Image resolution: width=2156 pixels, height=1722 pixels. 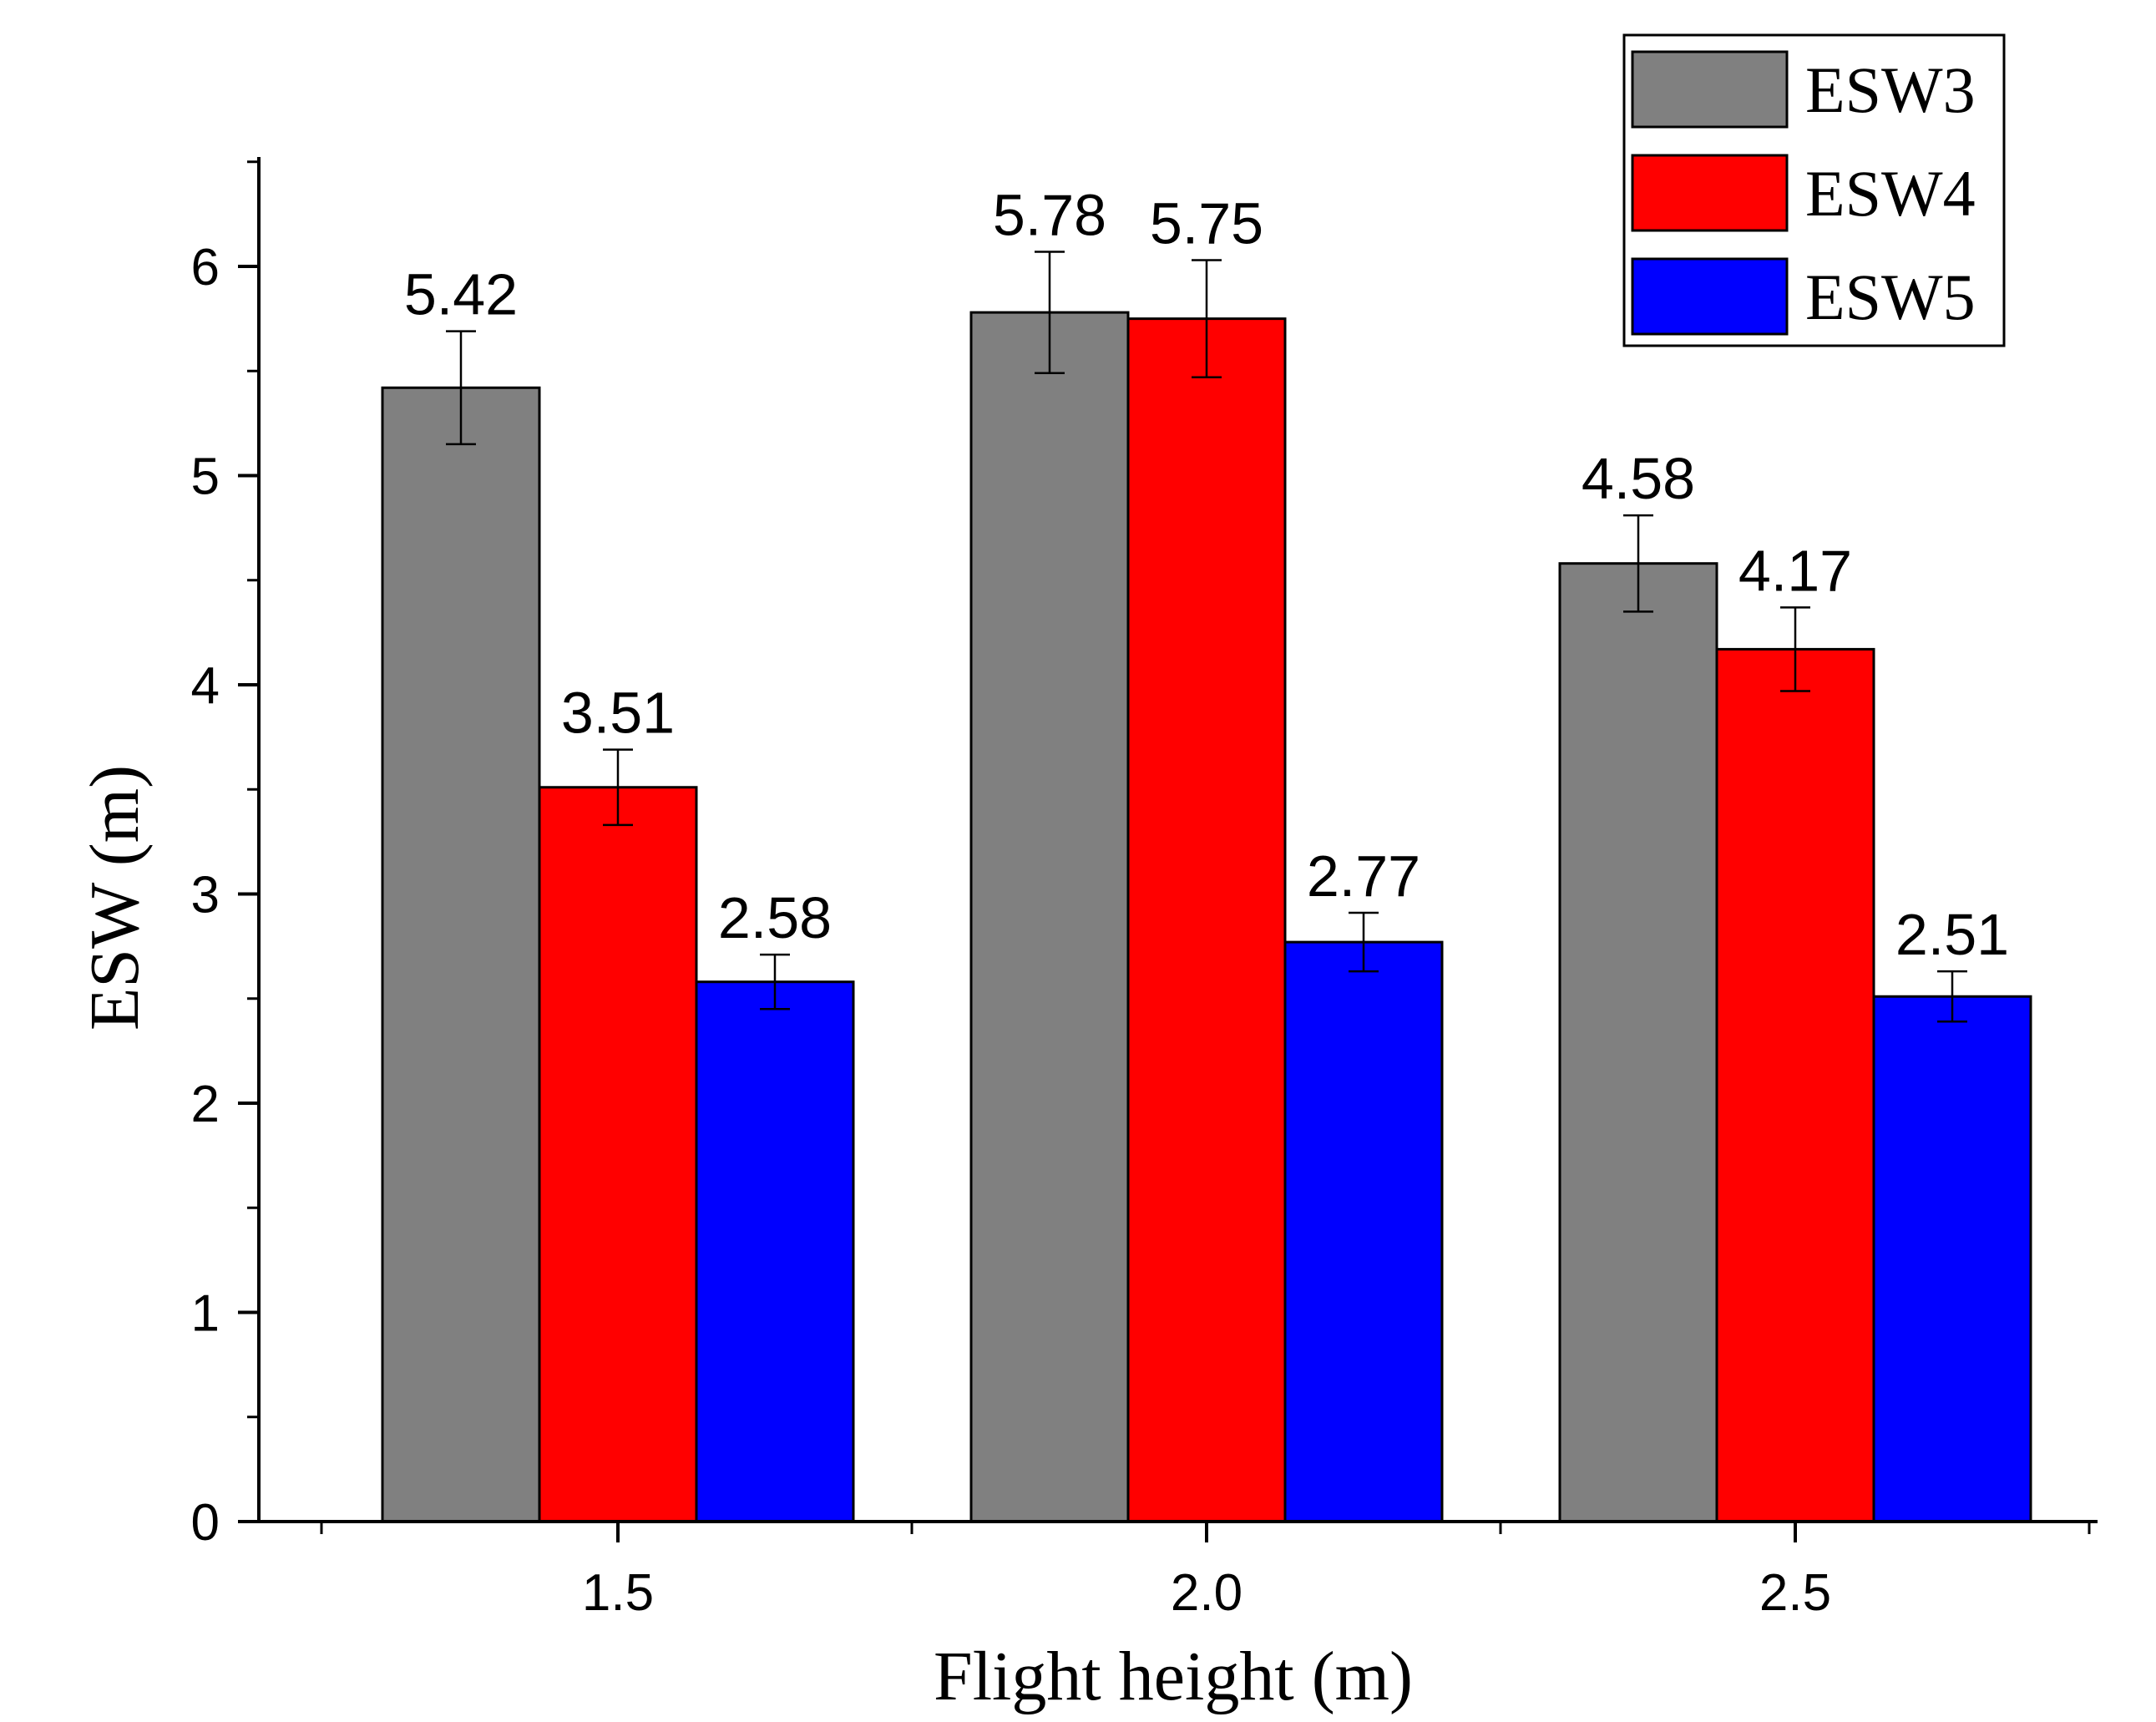 I want to click on data-label-esw4-2.0: 5.75, so click(x=1206, y=223).